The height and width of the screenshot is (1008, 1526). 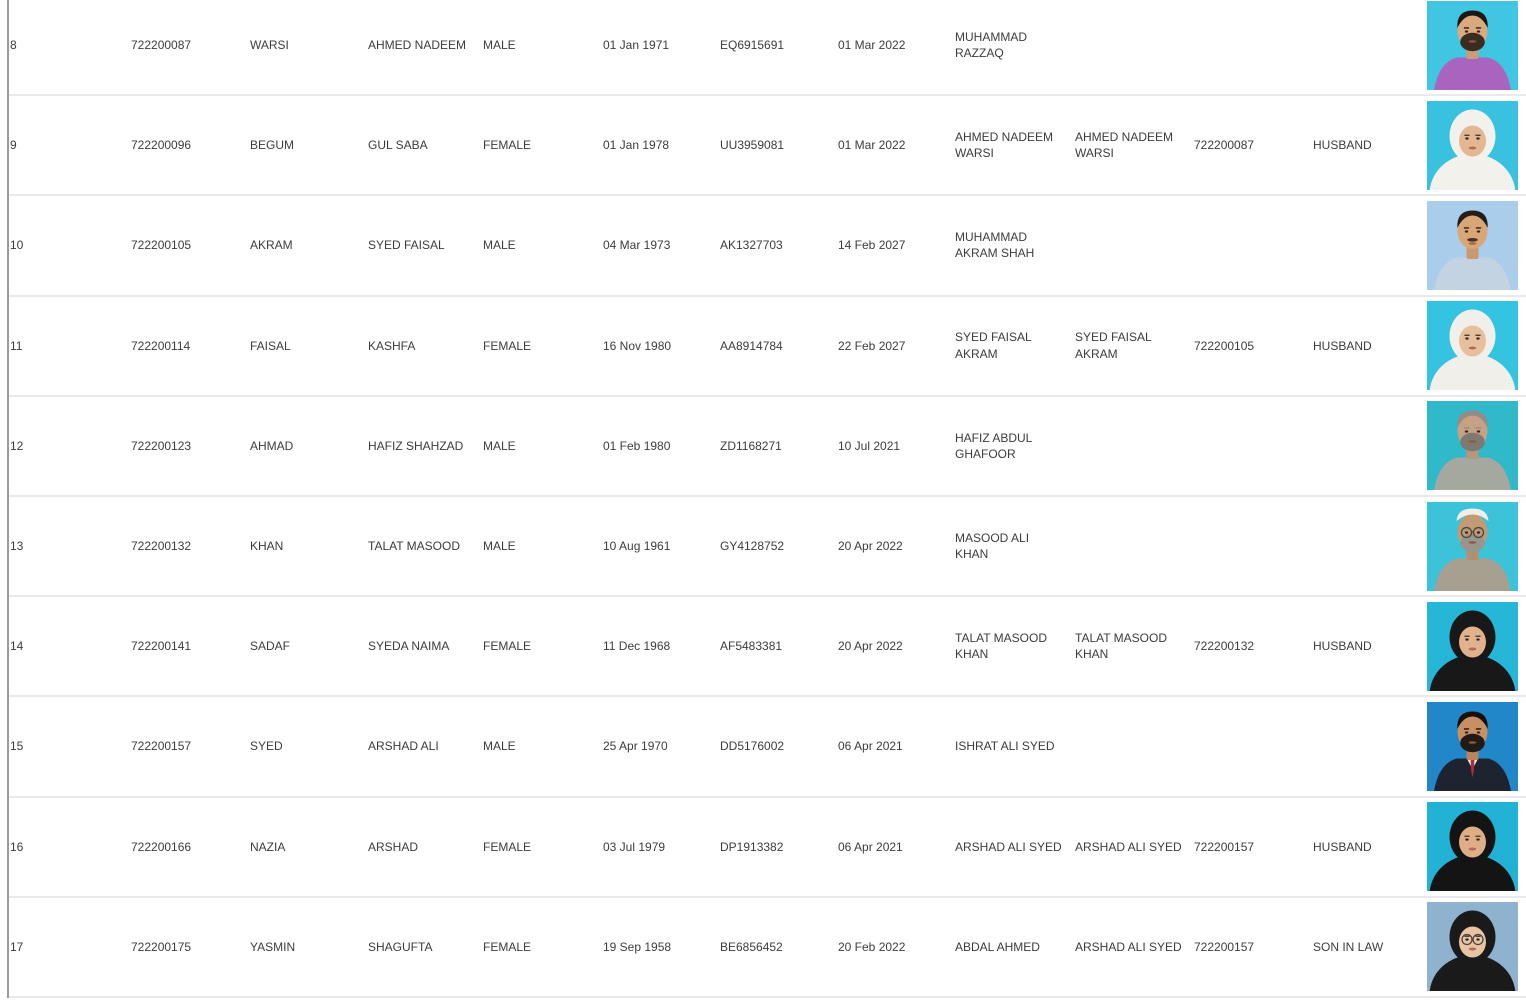 What do you see at coordinates (634, 846) in the screenshot?
I see `cell-date-of-birth: 03 Jul 1979` at bounding box center [634, 846].